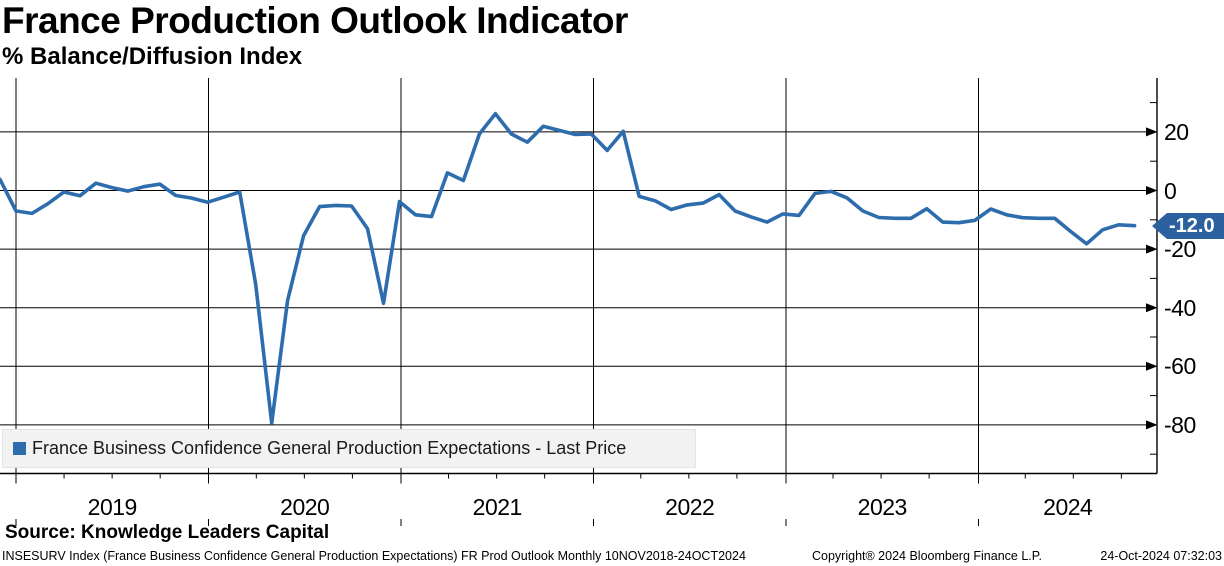 The width and height of the screenshot is (1224, 566). What do you see at coordinates (112, 507) in the screenshot?
I see `x-axis-year-label: 2019` at bounding box center [112, 507].